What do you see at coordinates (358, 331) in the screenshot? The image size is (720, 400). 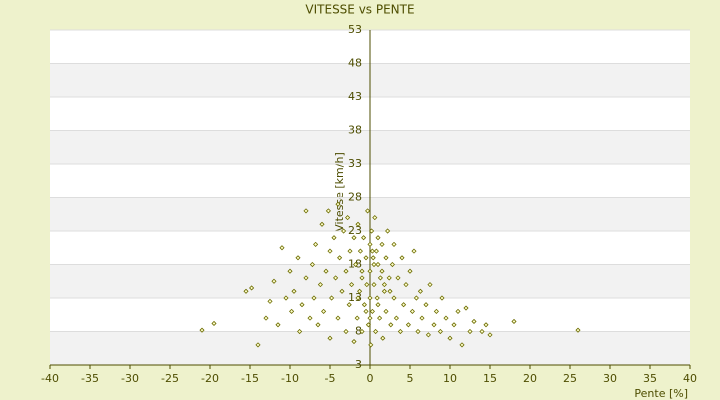 I see `y-tick-label: 8` at bounding box center [358, 331].